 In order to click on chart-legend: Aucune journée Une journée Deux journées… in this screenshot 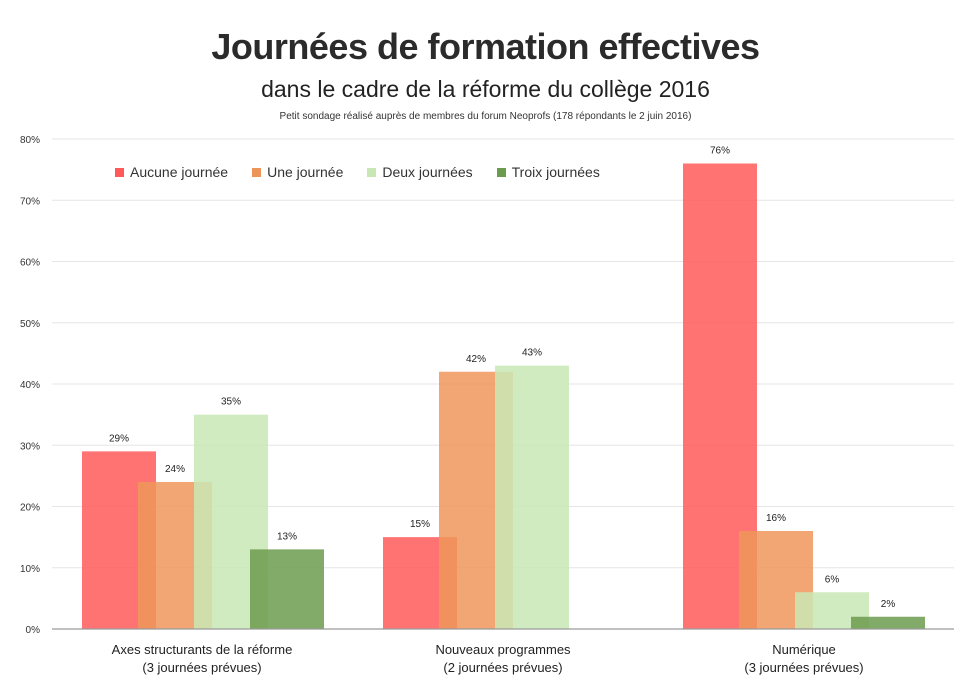, I will do `click(357, 172)`.